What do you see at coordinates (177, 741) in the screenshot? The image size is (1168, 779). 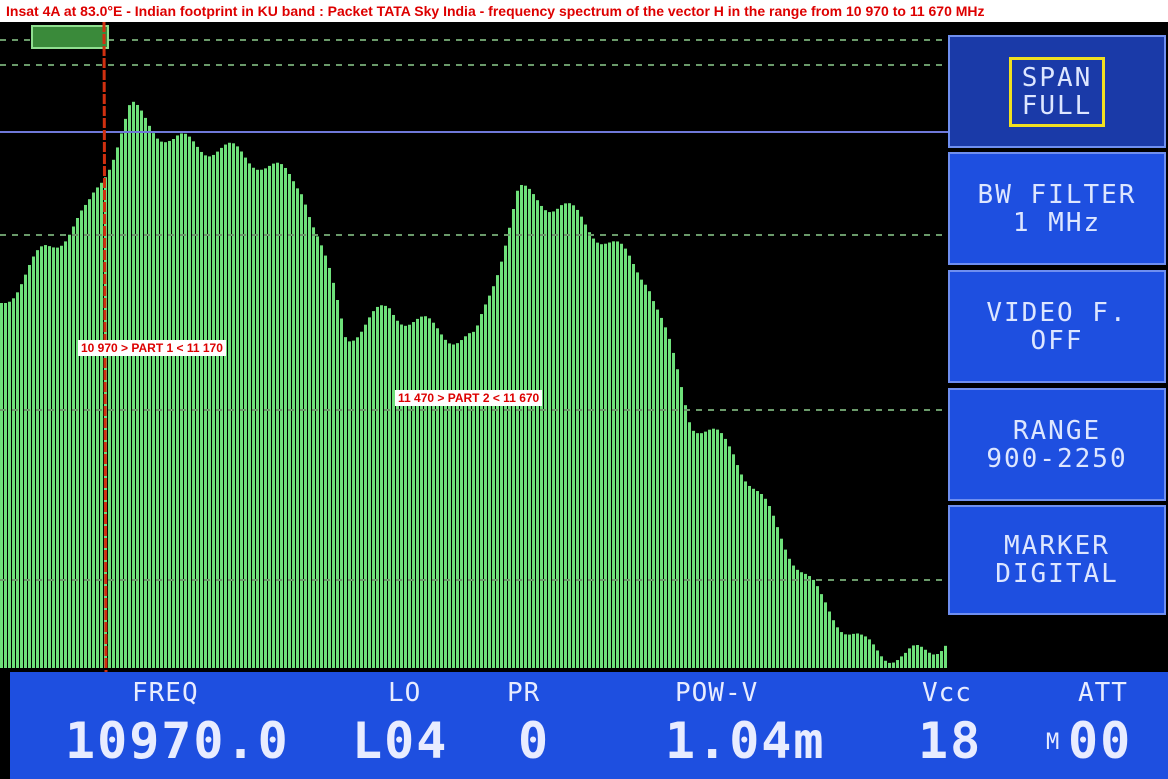 I see `freq-value: 10970.0` at bounding box center [177, 741].